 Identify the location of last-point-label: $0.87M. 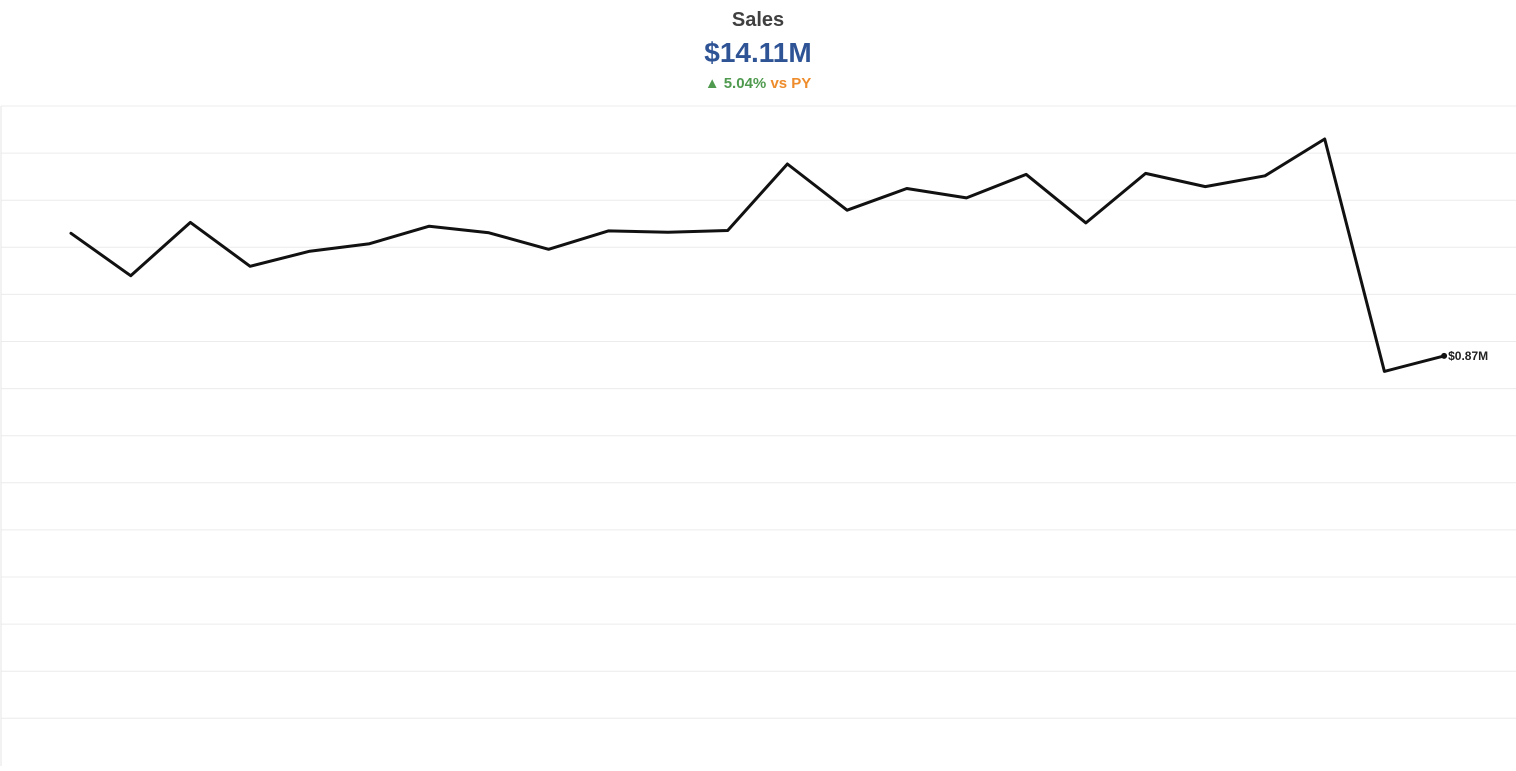
(1468, 356).